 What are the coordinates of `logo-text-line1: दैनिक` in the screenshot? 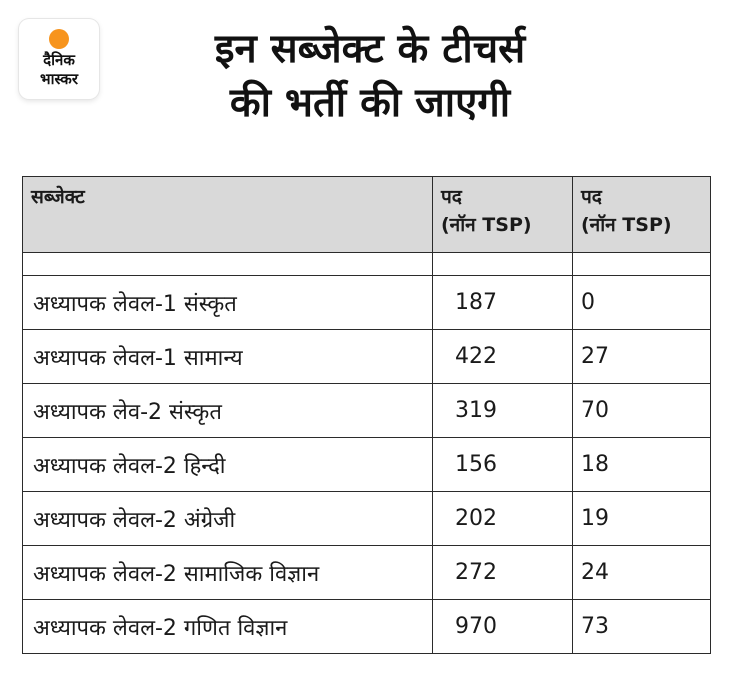 It's located at (59, 60).